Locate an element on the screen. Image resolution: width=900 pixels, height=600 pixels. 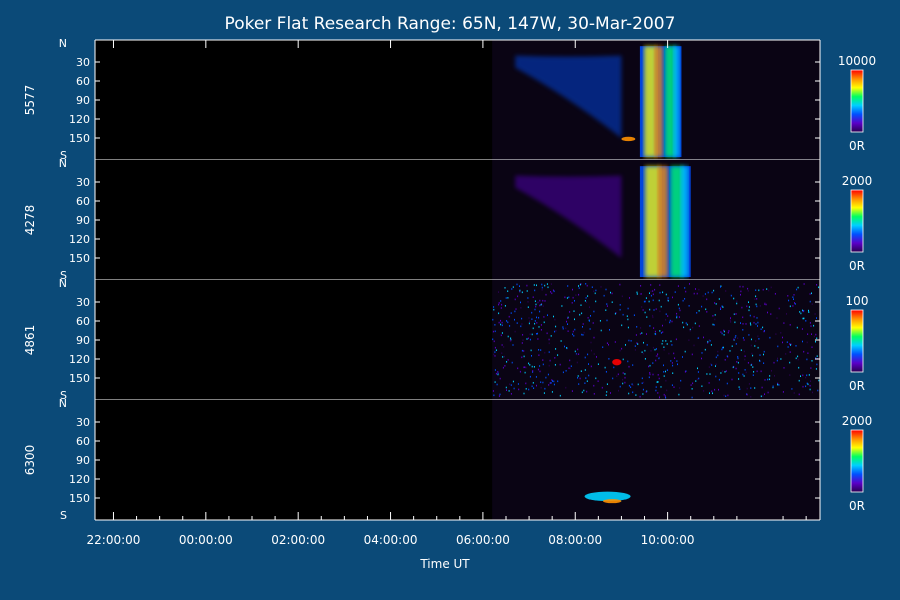
y-tick-label: 30 is located at coordinates (83, 182).